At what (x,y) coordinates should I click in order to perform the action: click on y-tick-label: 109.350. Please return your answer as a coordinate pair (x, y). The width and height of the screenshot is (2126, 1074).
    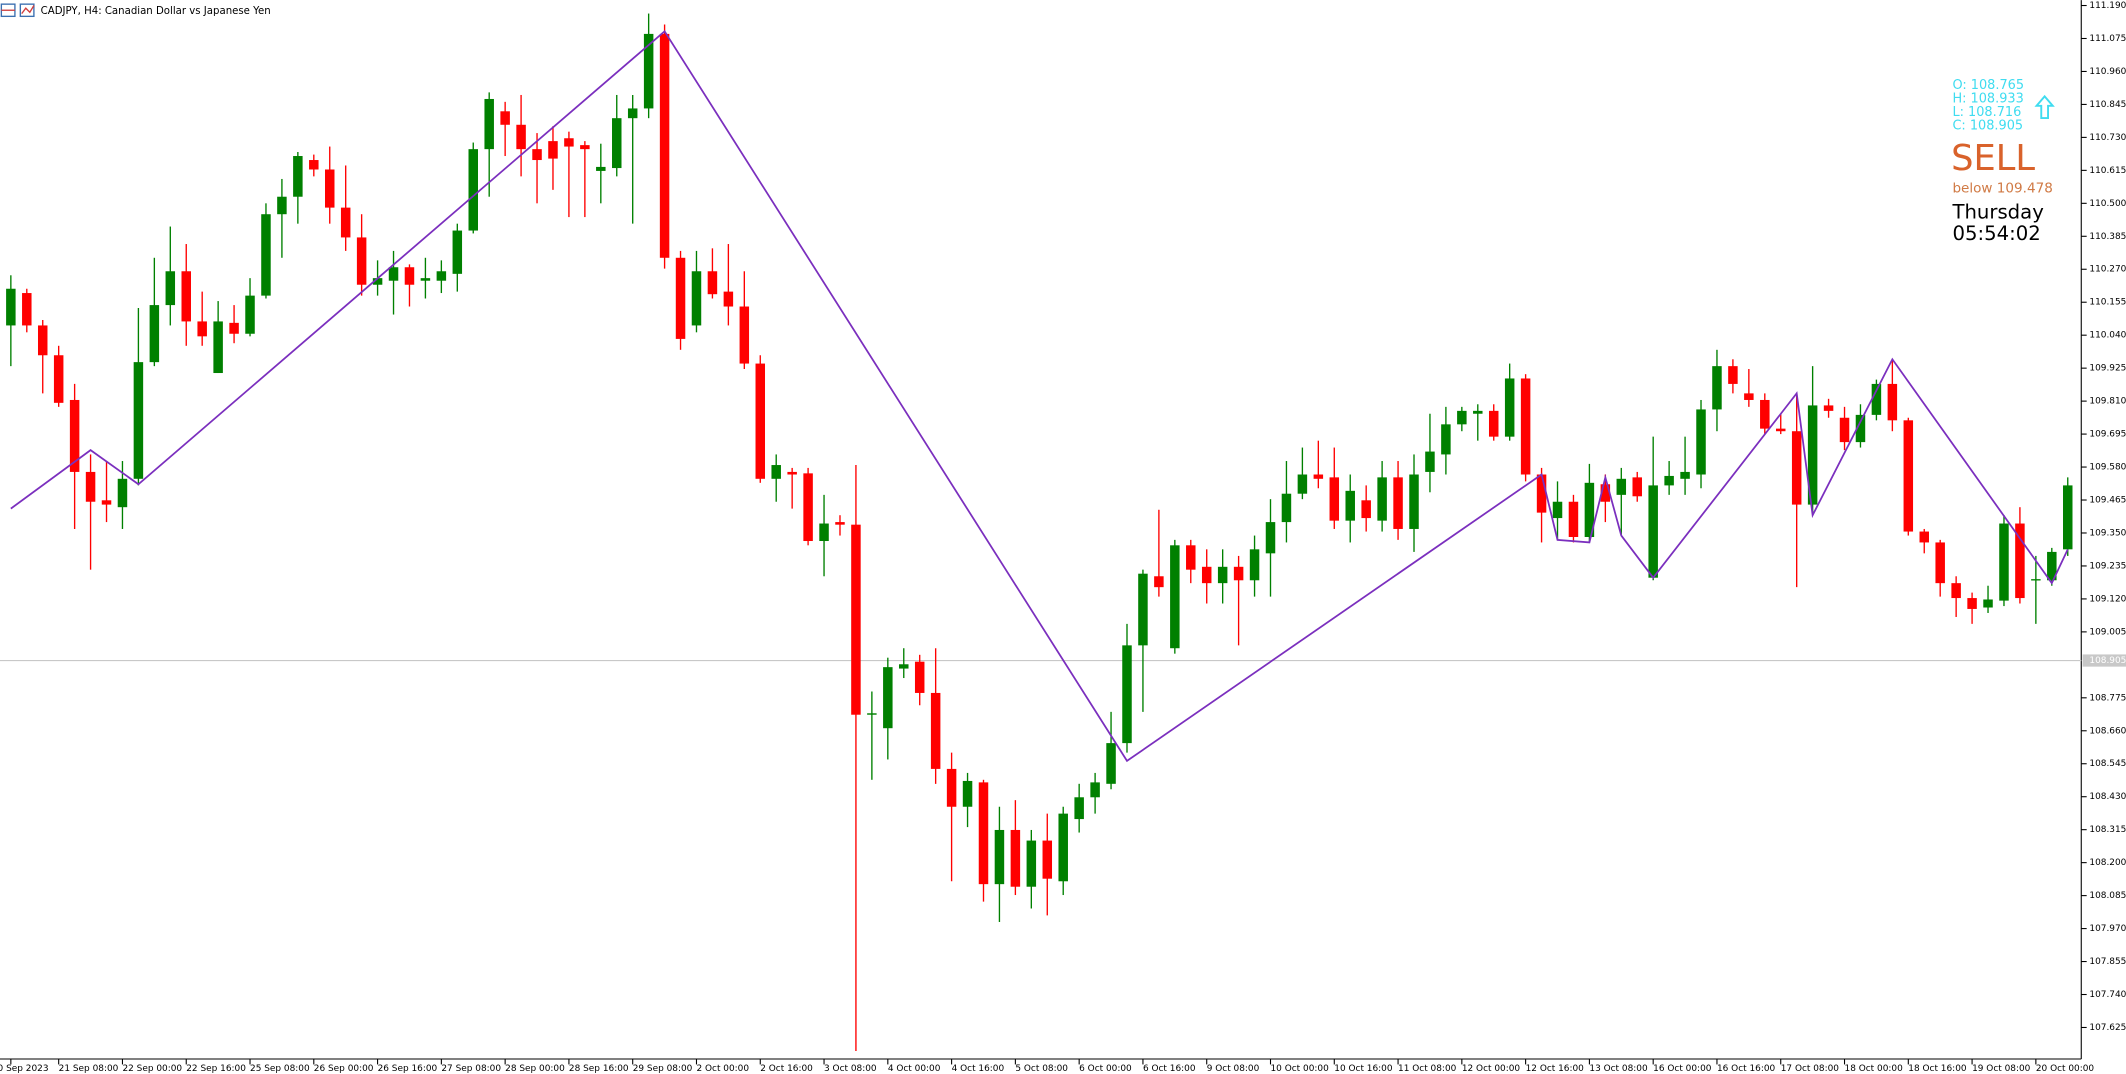
    Looking at the image, I should click on (2107, 533).